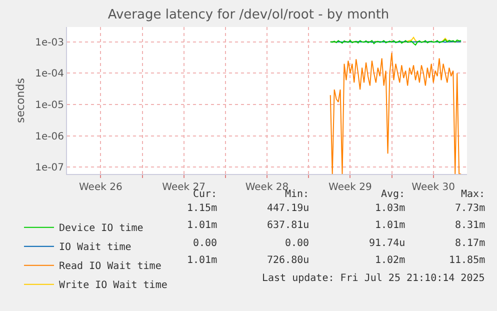 Image resolution: width=497 pixels, height=311 pixels. I want to click on text: 637.81u, so click(288, 225).